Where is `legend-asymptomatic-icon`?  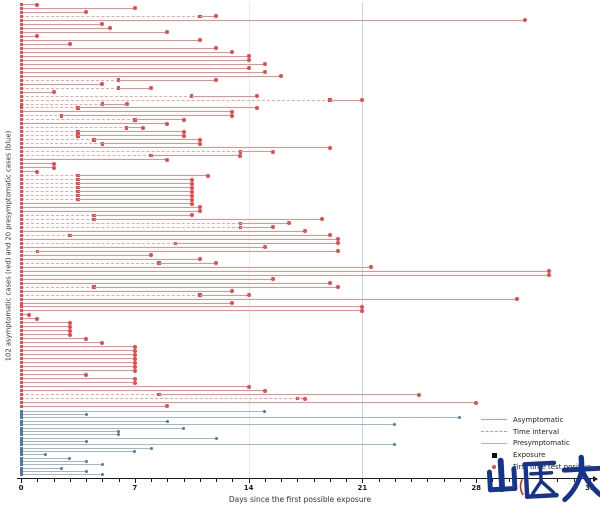 legend-asymptomatic-icon is located at coordinates (494, 420).